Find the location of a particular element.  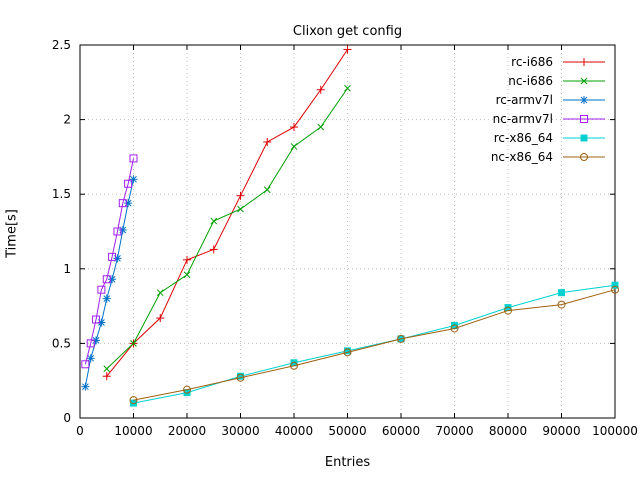

y-tick-label: 0 is located at coordinates (67, 418).